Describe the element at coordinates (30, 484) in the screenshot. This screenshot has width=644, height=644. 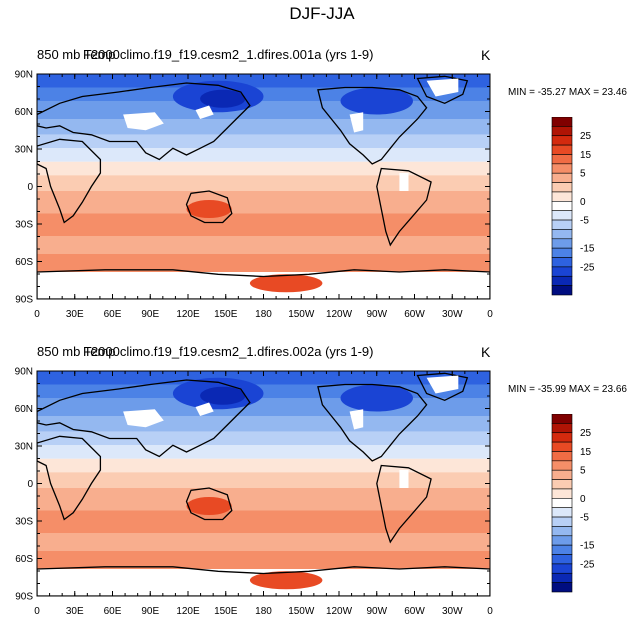
I see `lat-tick-label: 0` at that location.